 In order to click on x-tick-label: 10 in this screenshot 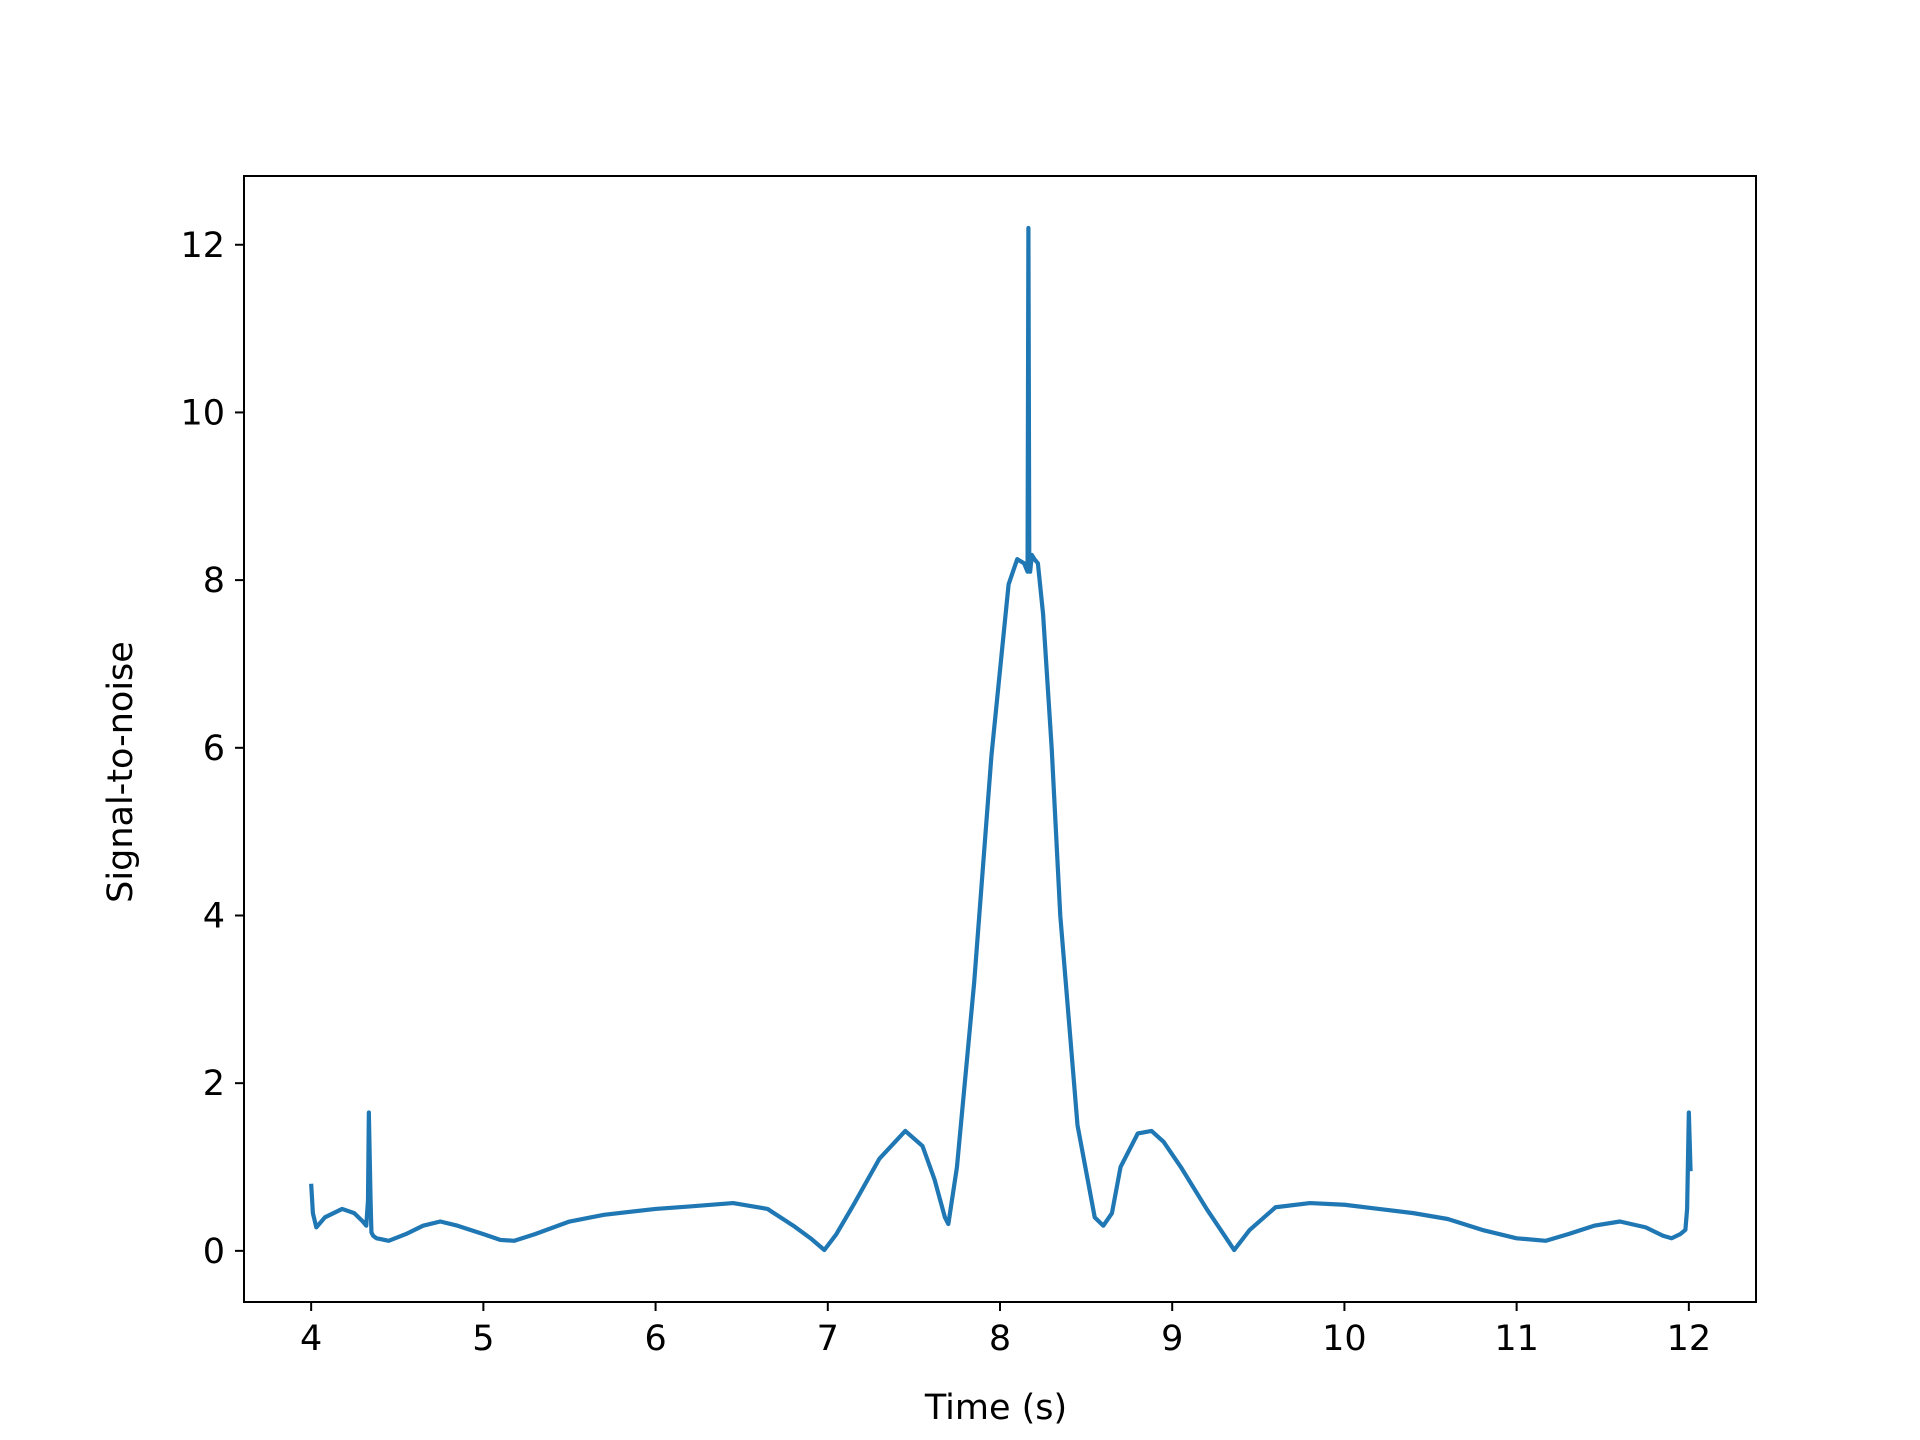, I will do `click(1344, 1339)`.